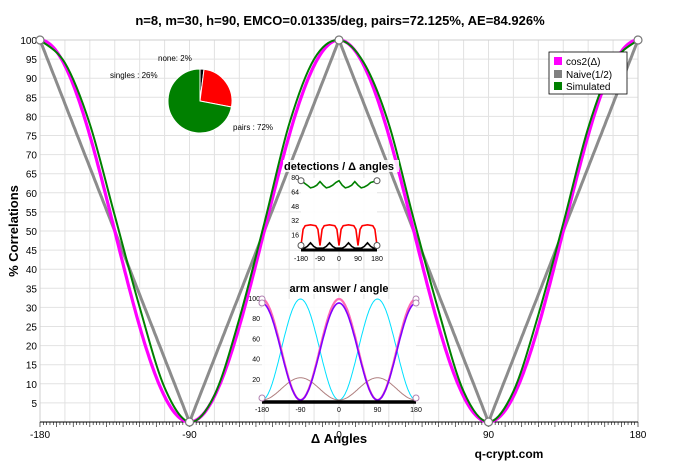 Image resolution: width=676 pixels, height=462 pixels. I want to click on pie-label-none: none: 2%, so click(175, 58).